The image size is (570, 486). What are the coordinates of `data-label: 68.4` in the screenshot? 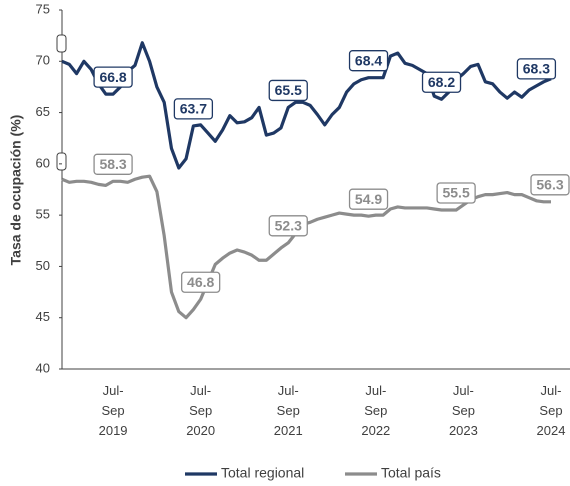 It's located at (368, 60).